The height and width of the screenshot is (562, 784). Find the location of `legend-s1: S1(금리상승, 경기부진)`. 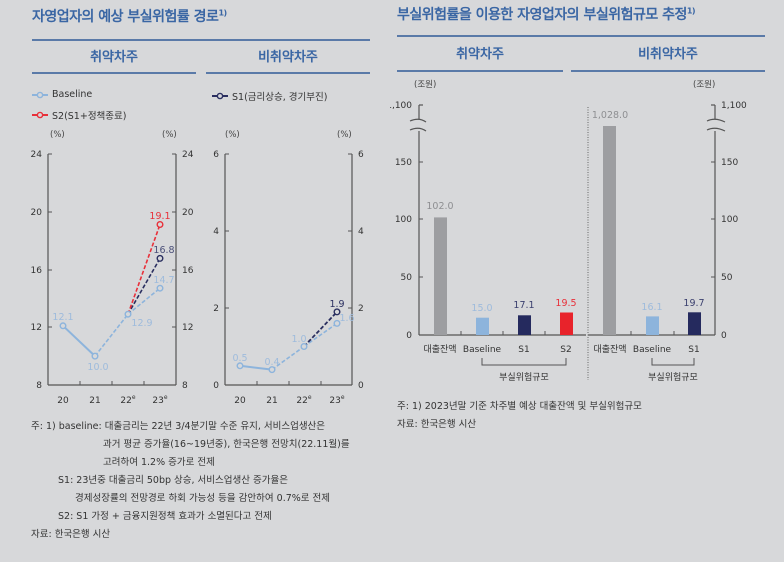

legend-s1: S1(금리상승, 경기부진) is located at coordinates (269, 96).